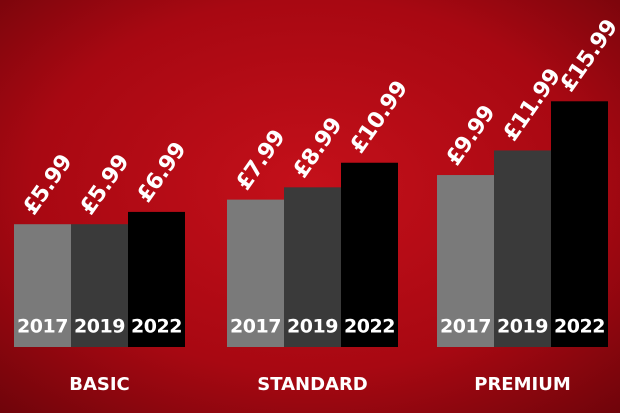 This screenshot has height=413, width=620. I want to click on category-label: PREMIUM, so click(522, 384).